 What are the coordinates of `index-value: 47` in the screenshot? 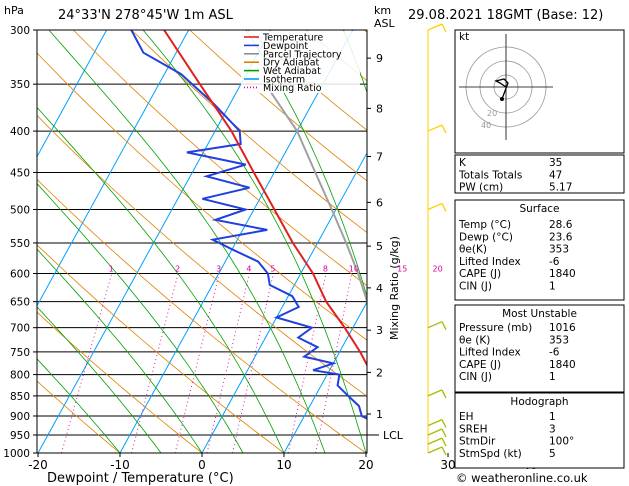 It's located at (555, 175).